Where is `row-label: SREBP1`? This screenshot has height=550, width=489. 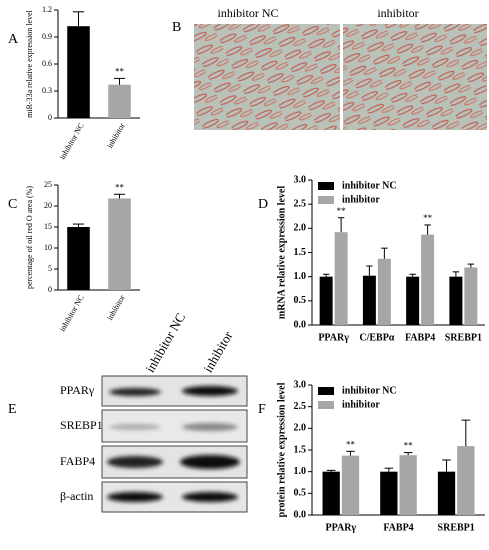
row-label: SREBP1 is located at coordinates (81, 425).